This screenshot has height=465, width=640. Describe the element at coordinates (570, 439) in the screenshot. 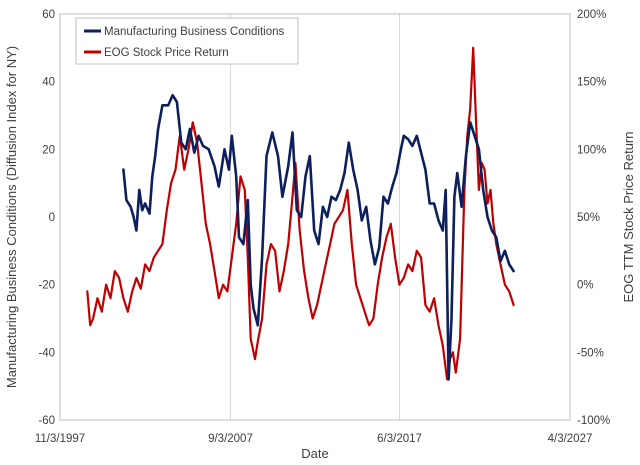

I see `x-tick-label: 4/3/2027` at that location.